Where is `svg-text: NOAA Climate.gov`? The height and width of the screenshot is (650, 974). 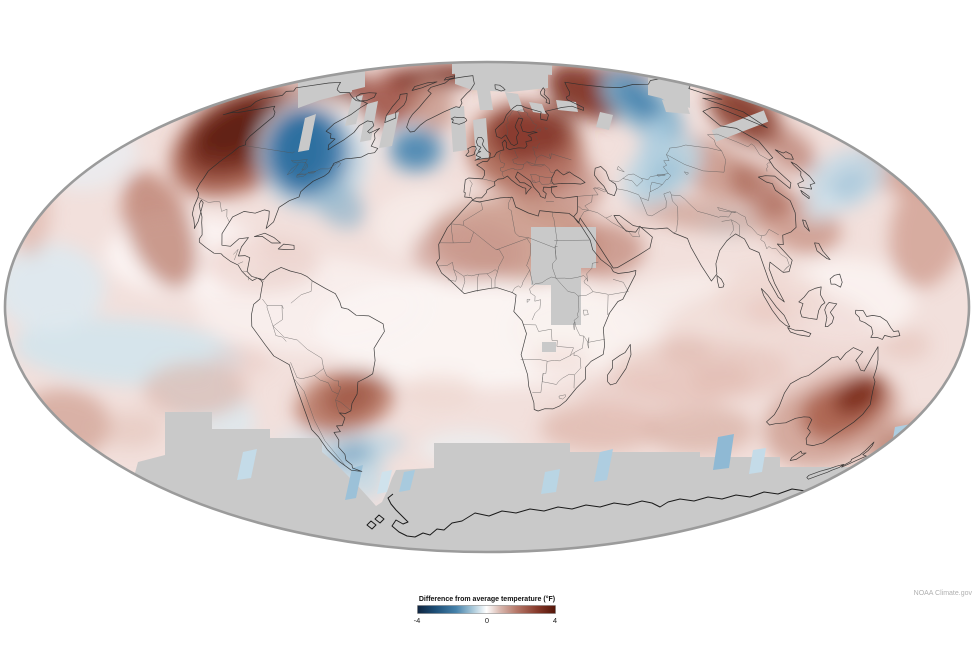
svg-text: NOAA Climate.gov is located at coordinates (943, 593).